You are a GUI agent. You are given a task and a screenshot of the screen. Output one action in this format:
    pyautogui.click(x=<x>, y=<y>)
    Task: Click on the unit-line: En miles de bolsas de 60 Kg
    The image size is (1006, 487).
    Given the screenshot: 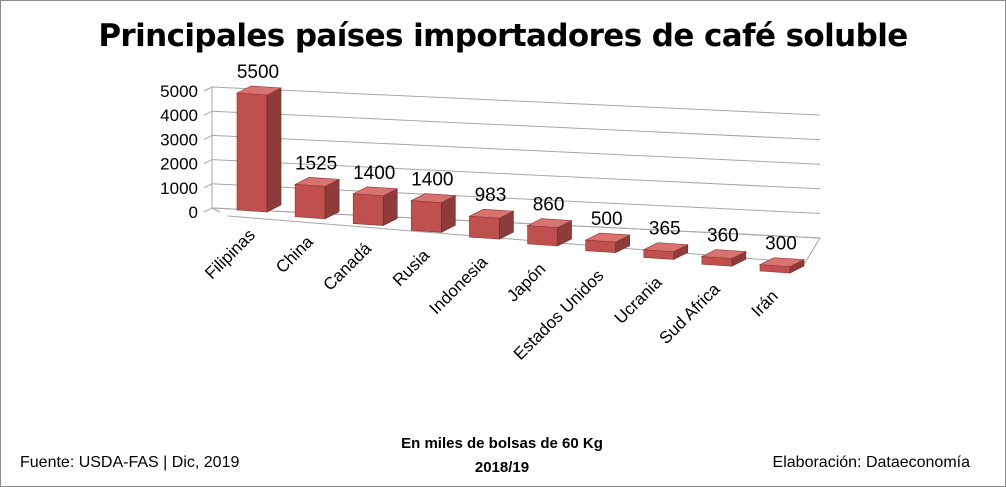 What is the action you would take?
    pyautogui.click(x=502, y=443)
    